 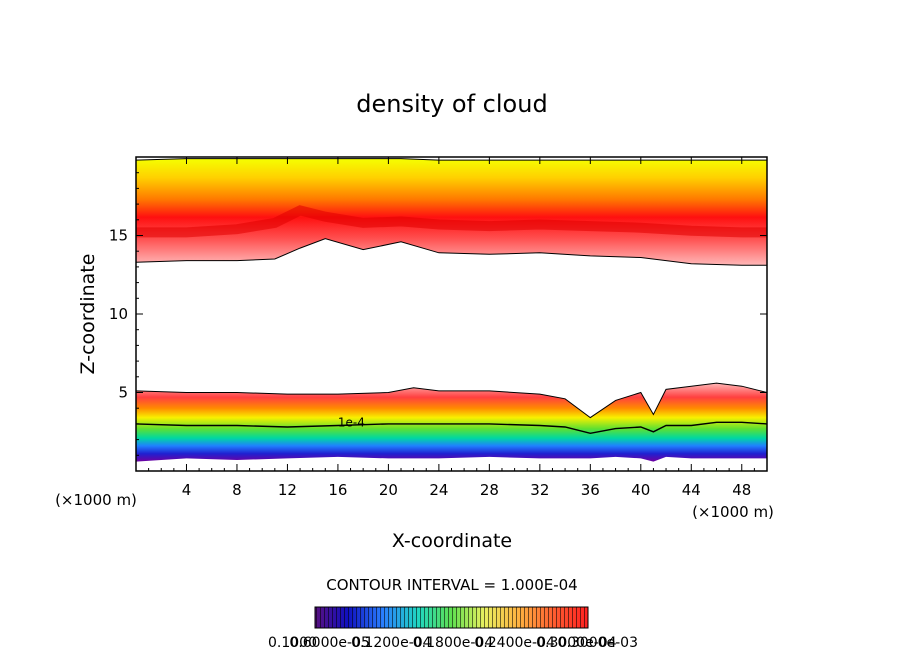 I want to click on x-tick-label: 20, so click(x=388, y=490).